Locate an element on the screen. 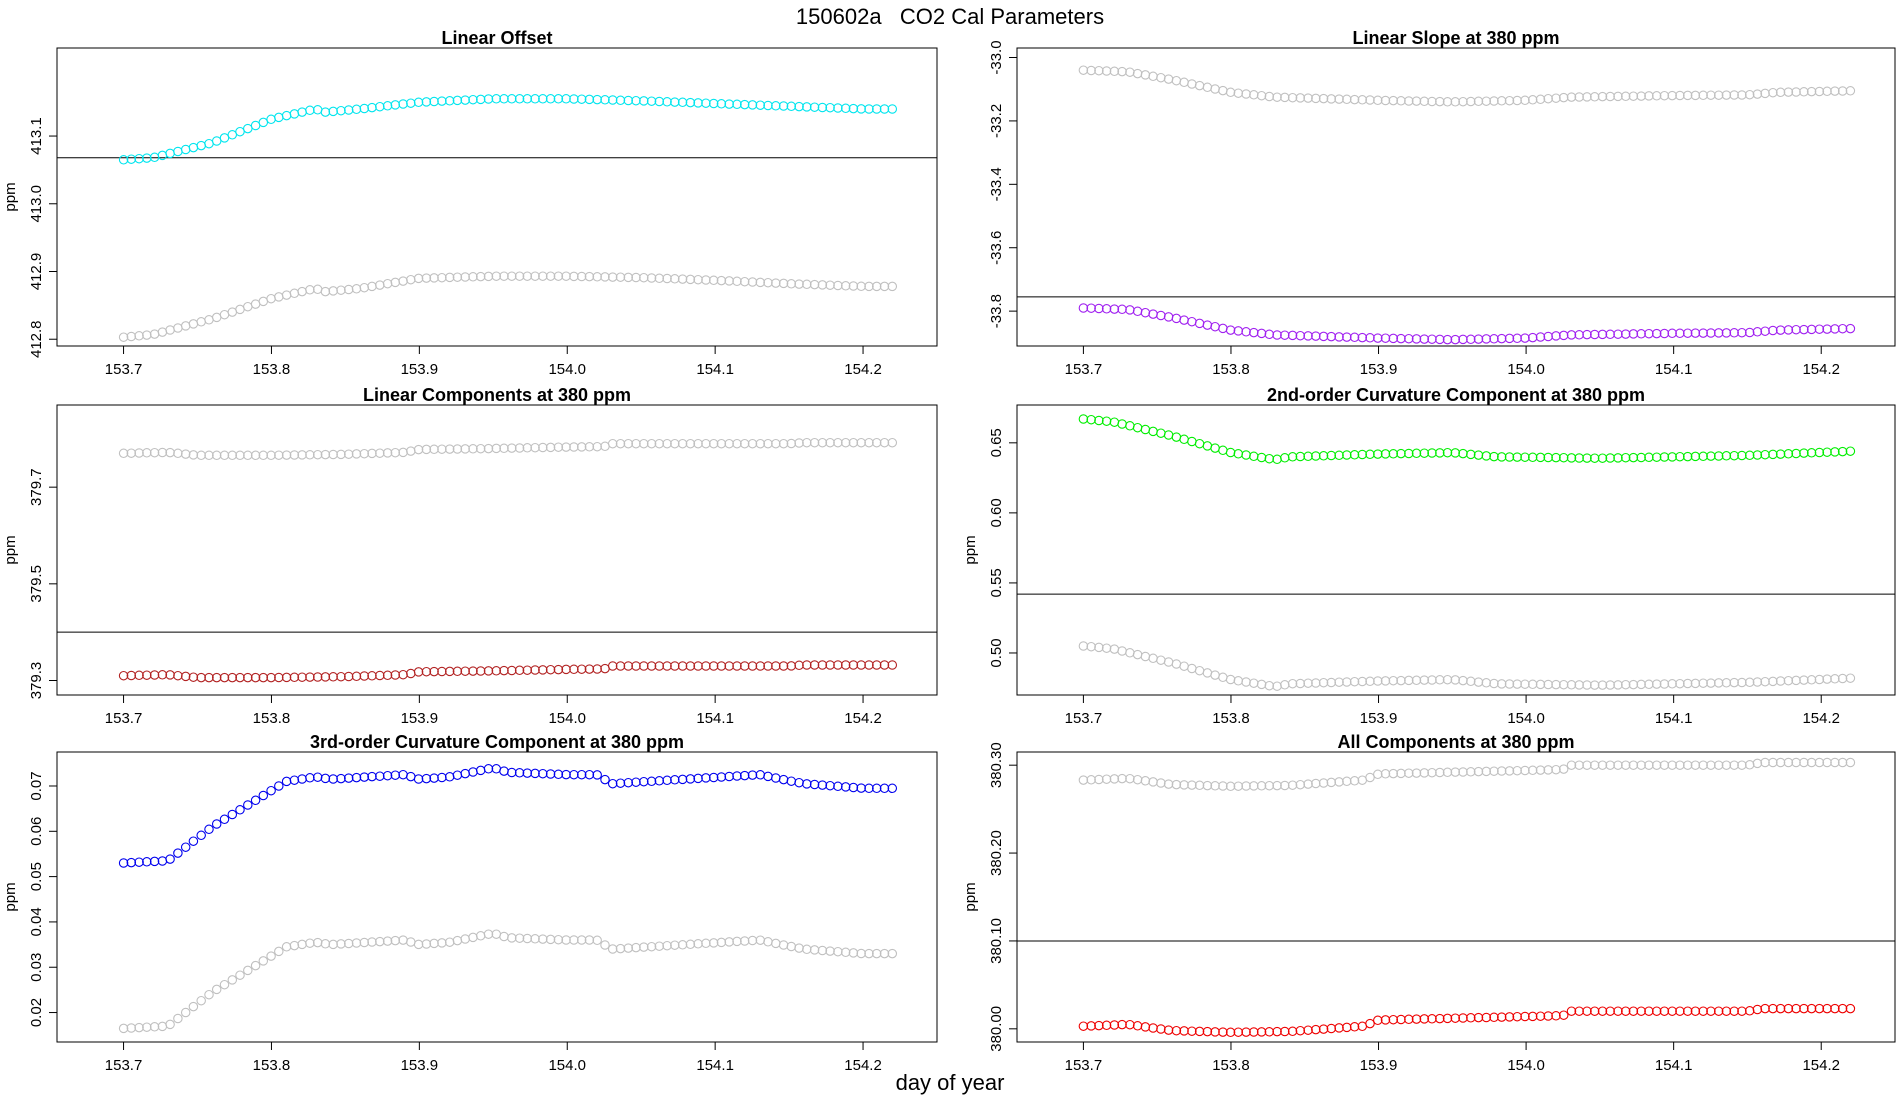 This screenshot has height=1100, width=1900. y-tick-label: 379.5 is located at coordinates (36, 584).